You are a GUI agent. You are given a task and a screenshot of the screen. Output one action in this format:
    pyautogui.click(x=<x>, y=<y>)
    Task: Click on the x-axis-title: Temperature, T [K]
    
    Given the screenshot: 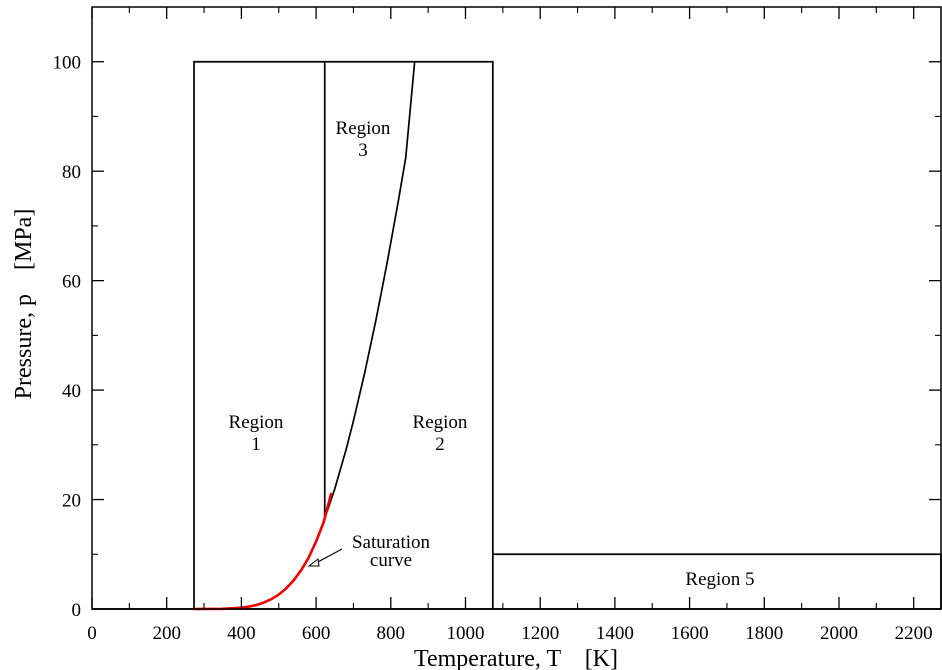 What is the action you would take?
    pyautogui.click(x=516, y=658)
    